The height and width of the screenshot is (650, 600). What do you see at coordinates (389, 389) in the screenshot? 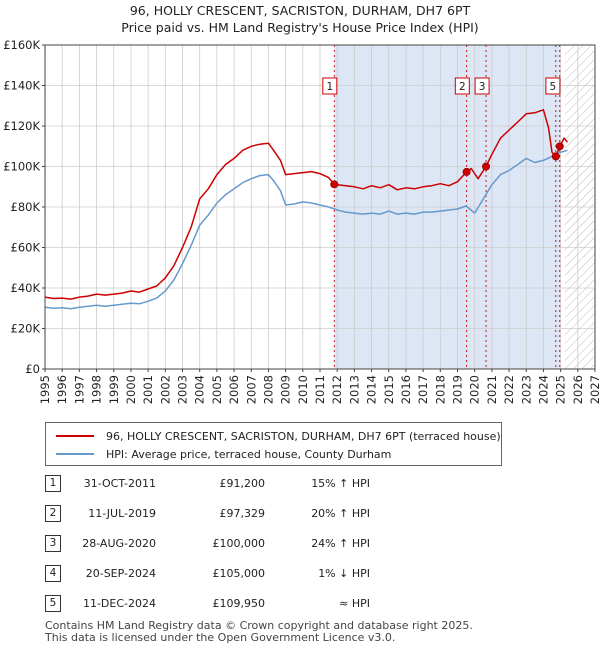
I see `x-tick-label: 2015` at bounding box center [389, 389].